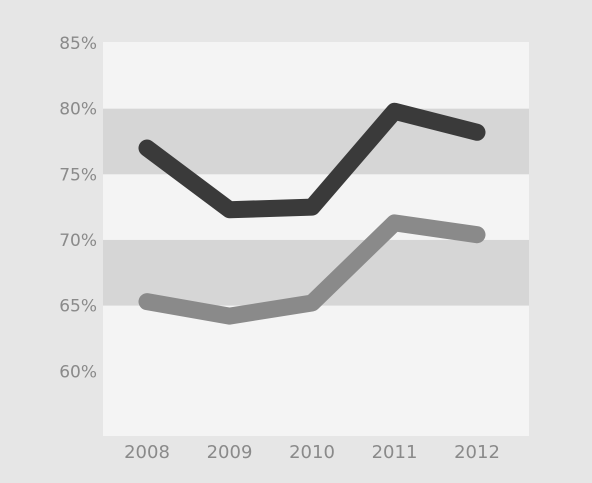 This screenshot has width=592, height=483. Describe the element at coordinates (78, 208) in the screenshot. I see `y-axis: 85% 80% 75% 70% 65% 60%` at that location.